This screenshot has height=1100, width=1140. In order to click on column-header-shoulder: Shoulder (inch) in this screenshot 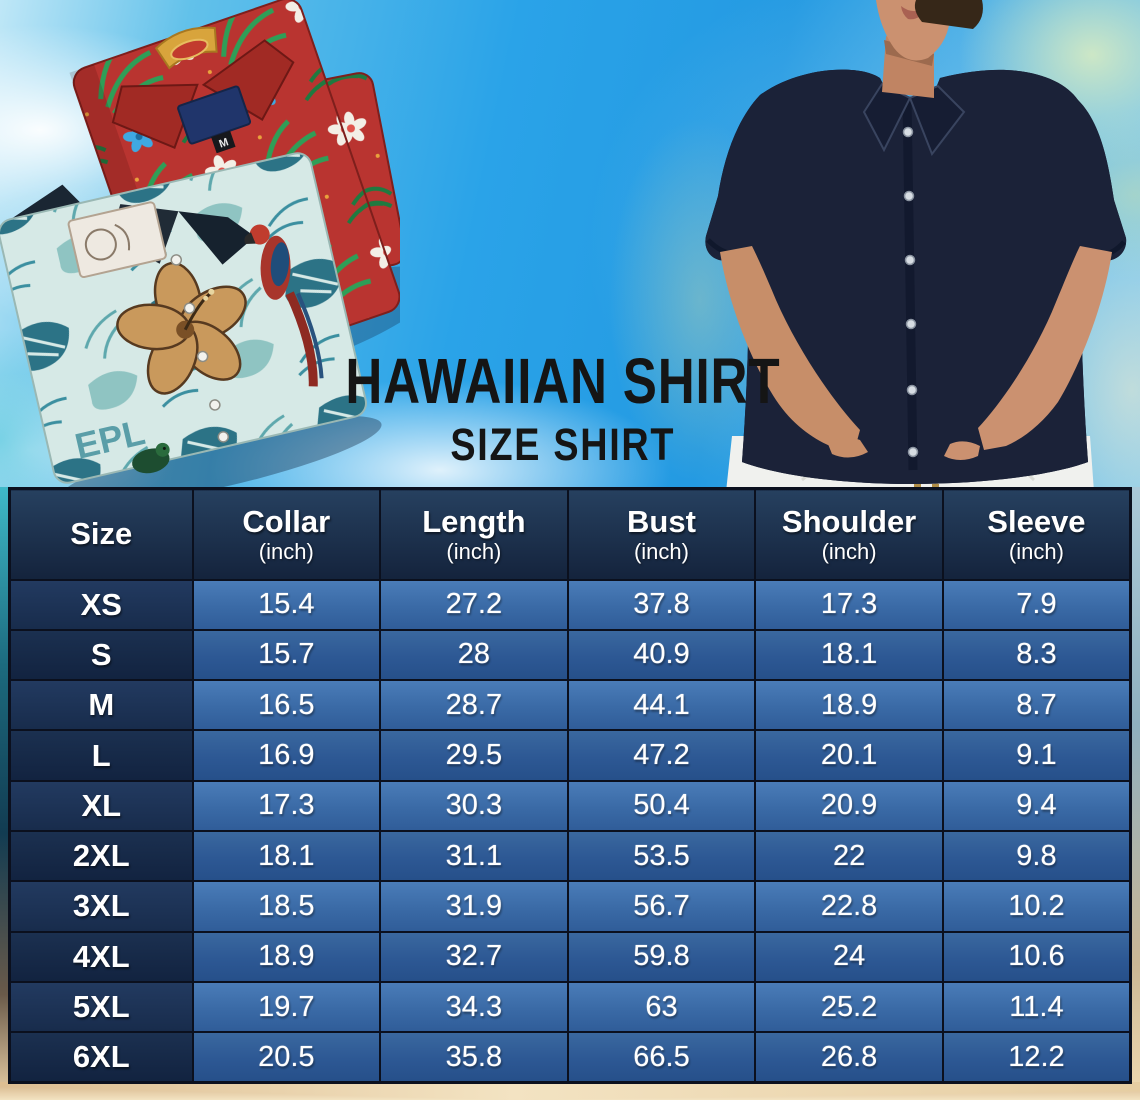, I will do `click(849, 534)`.